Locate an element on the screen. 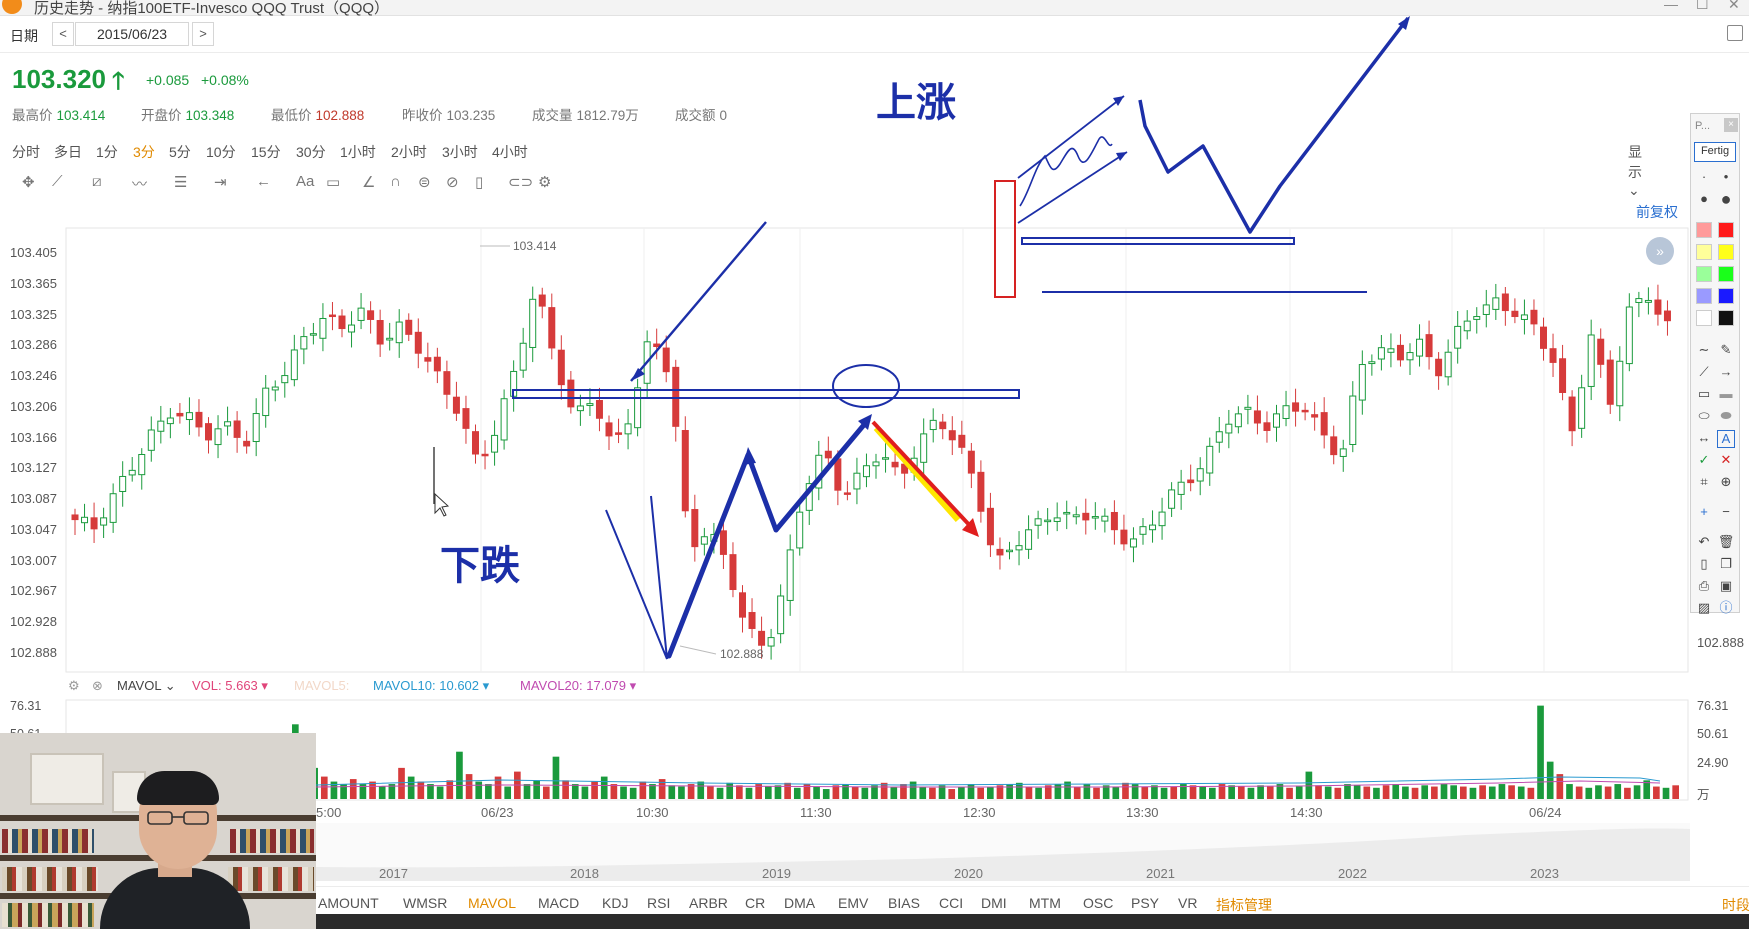  collapse-panel-icon: » is located at coordinates (1660, 251).